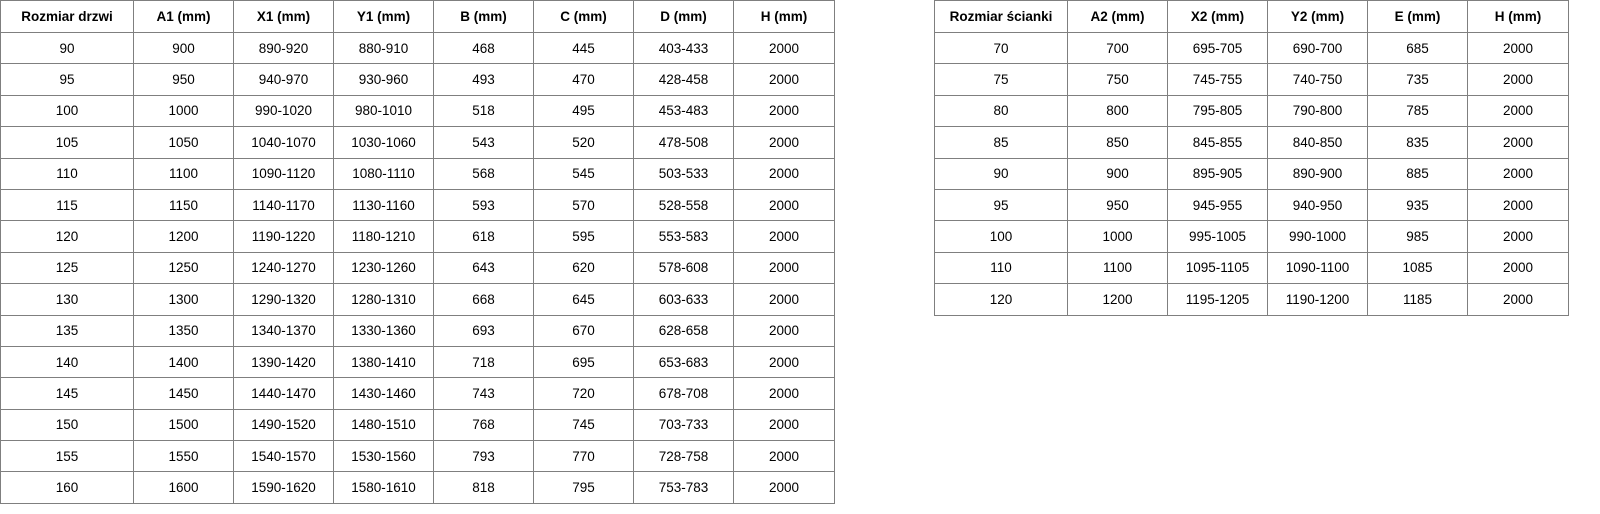 This screenshot has height=514, width=1600. Describe the element at coordinates (1001, 16) in the screenshot. I see `column-header: Rozmiar ścianki` at that location.